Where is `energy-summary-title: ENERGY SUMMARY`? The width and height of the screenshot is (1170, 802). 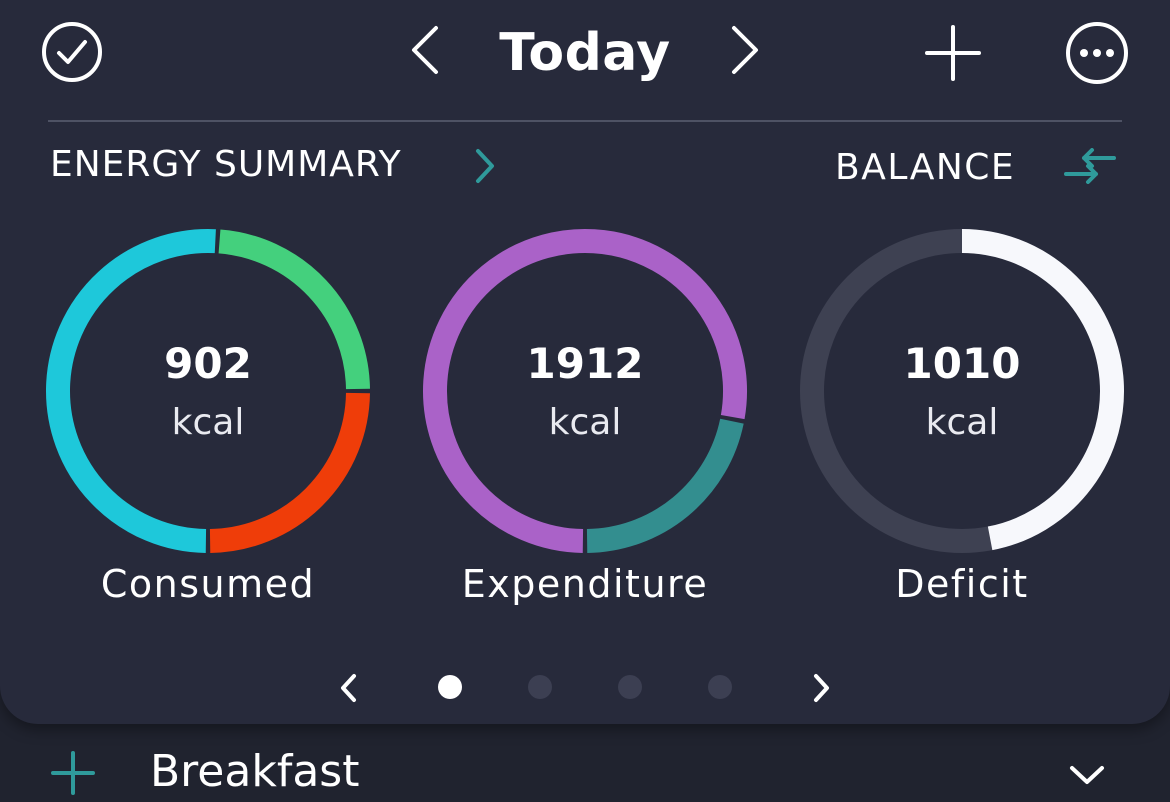 energy-summary-title: ENERGY SUMMARY is located at coordinates (226, 164).